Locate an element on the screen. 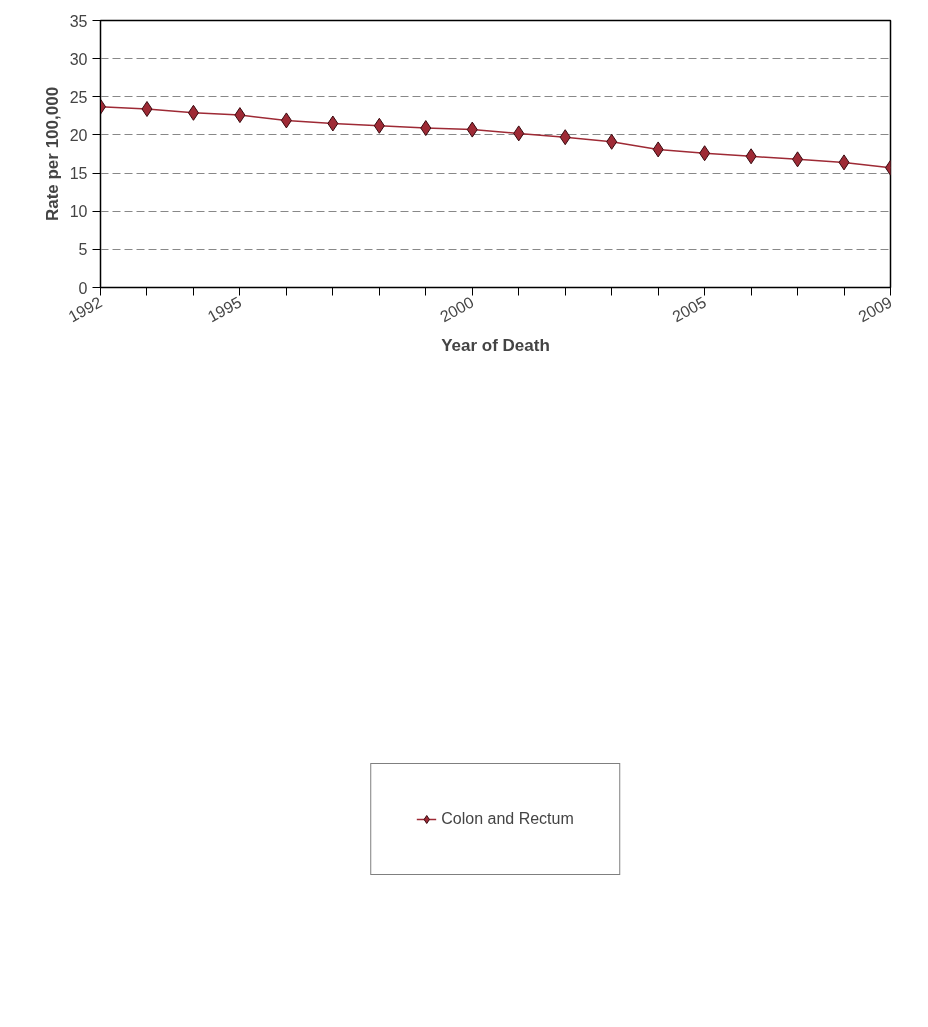 The height and width of the screenshot is (1027, 928). x-tick-label: 1995 is located at coordinates (224, 309).